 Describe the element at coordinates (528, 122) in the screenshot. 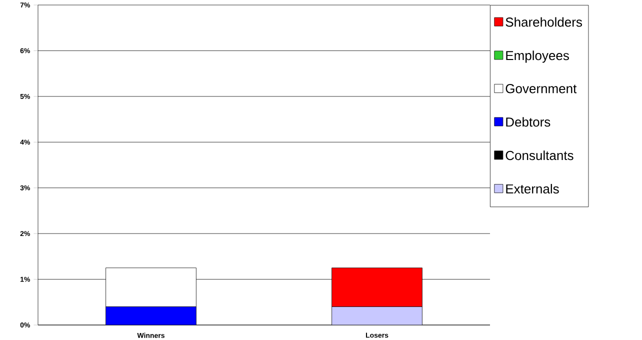

I see `legend-label: Debtors` at that location.